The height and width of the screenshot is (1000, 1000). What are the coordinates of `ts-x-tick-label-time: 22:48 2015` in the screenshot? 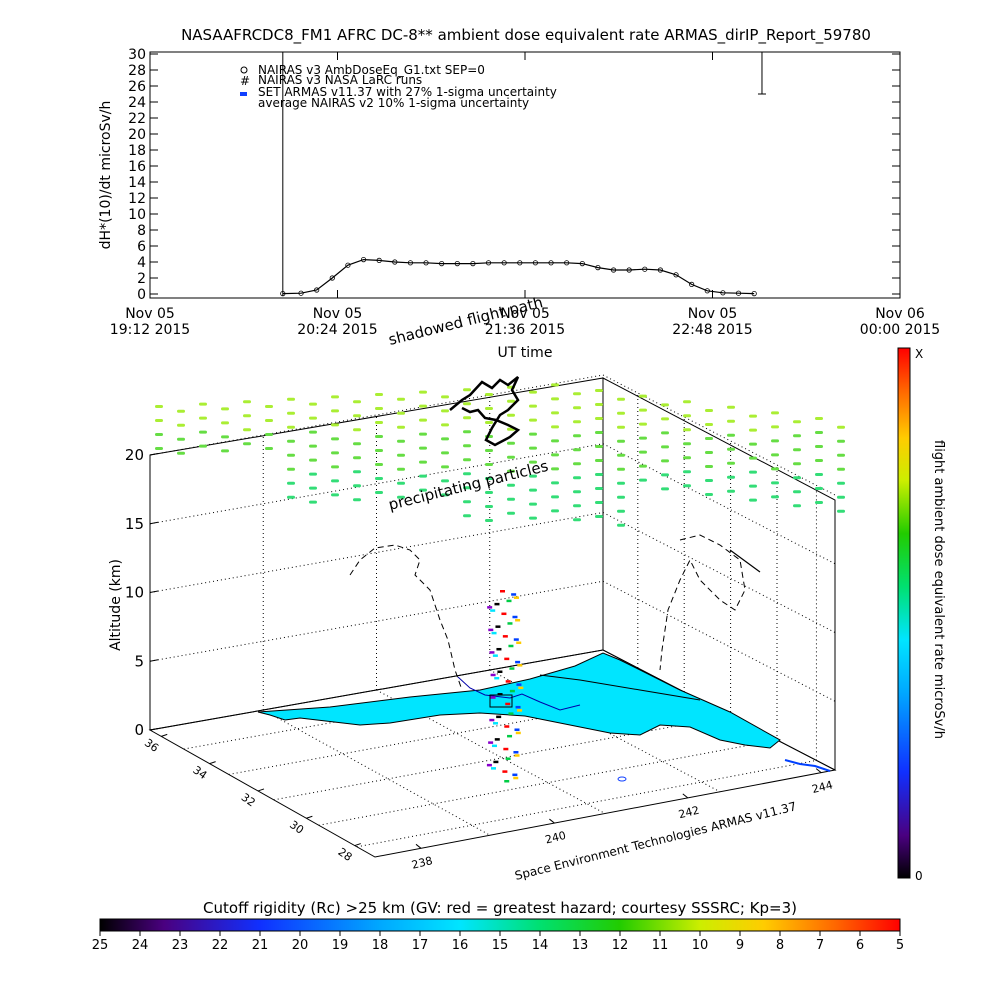 It's located at (712, 330).